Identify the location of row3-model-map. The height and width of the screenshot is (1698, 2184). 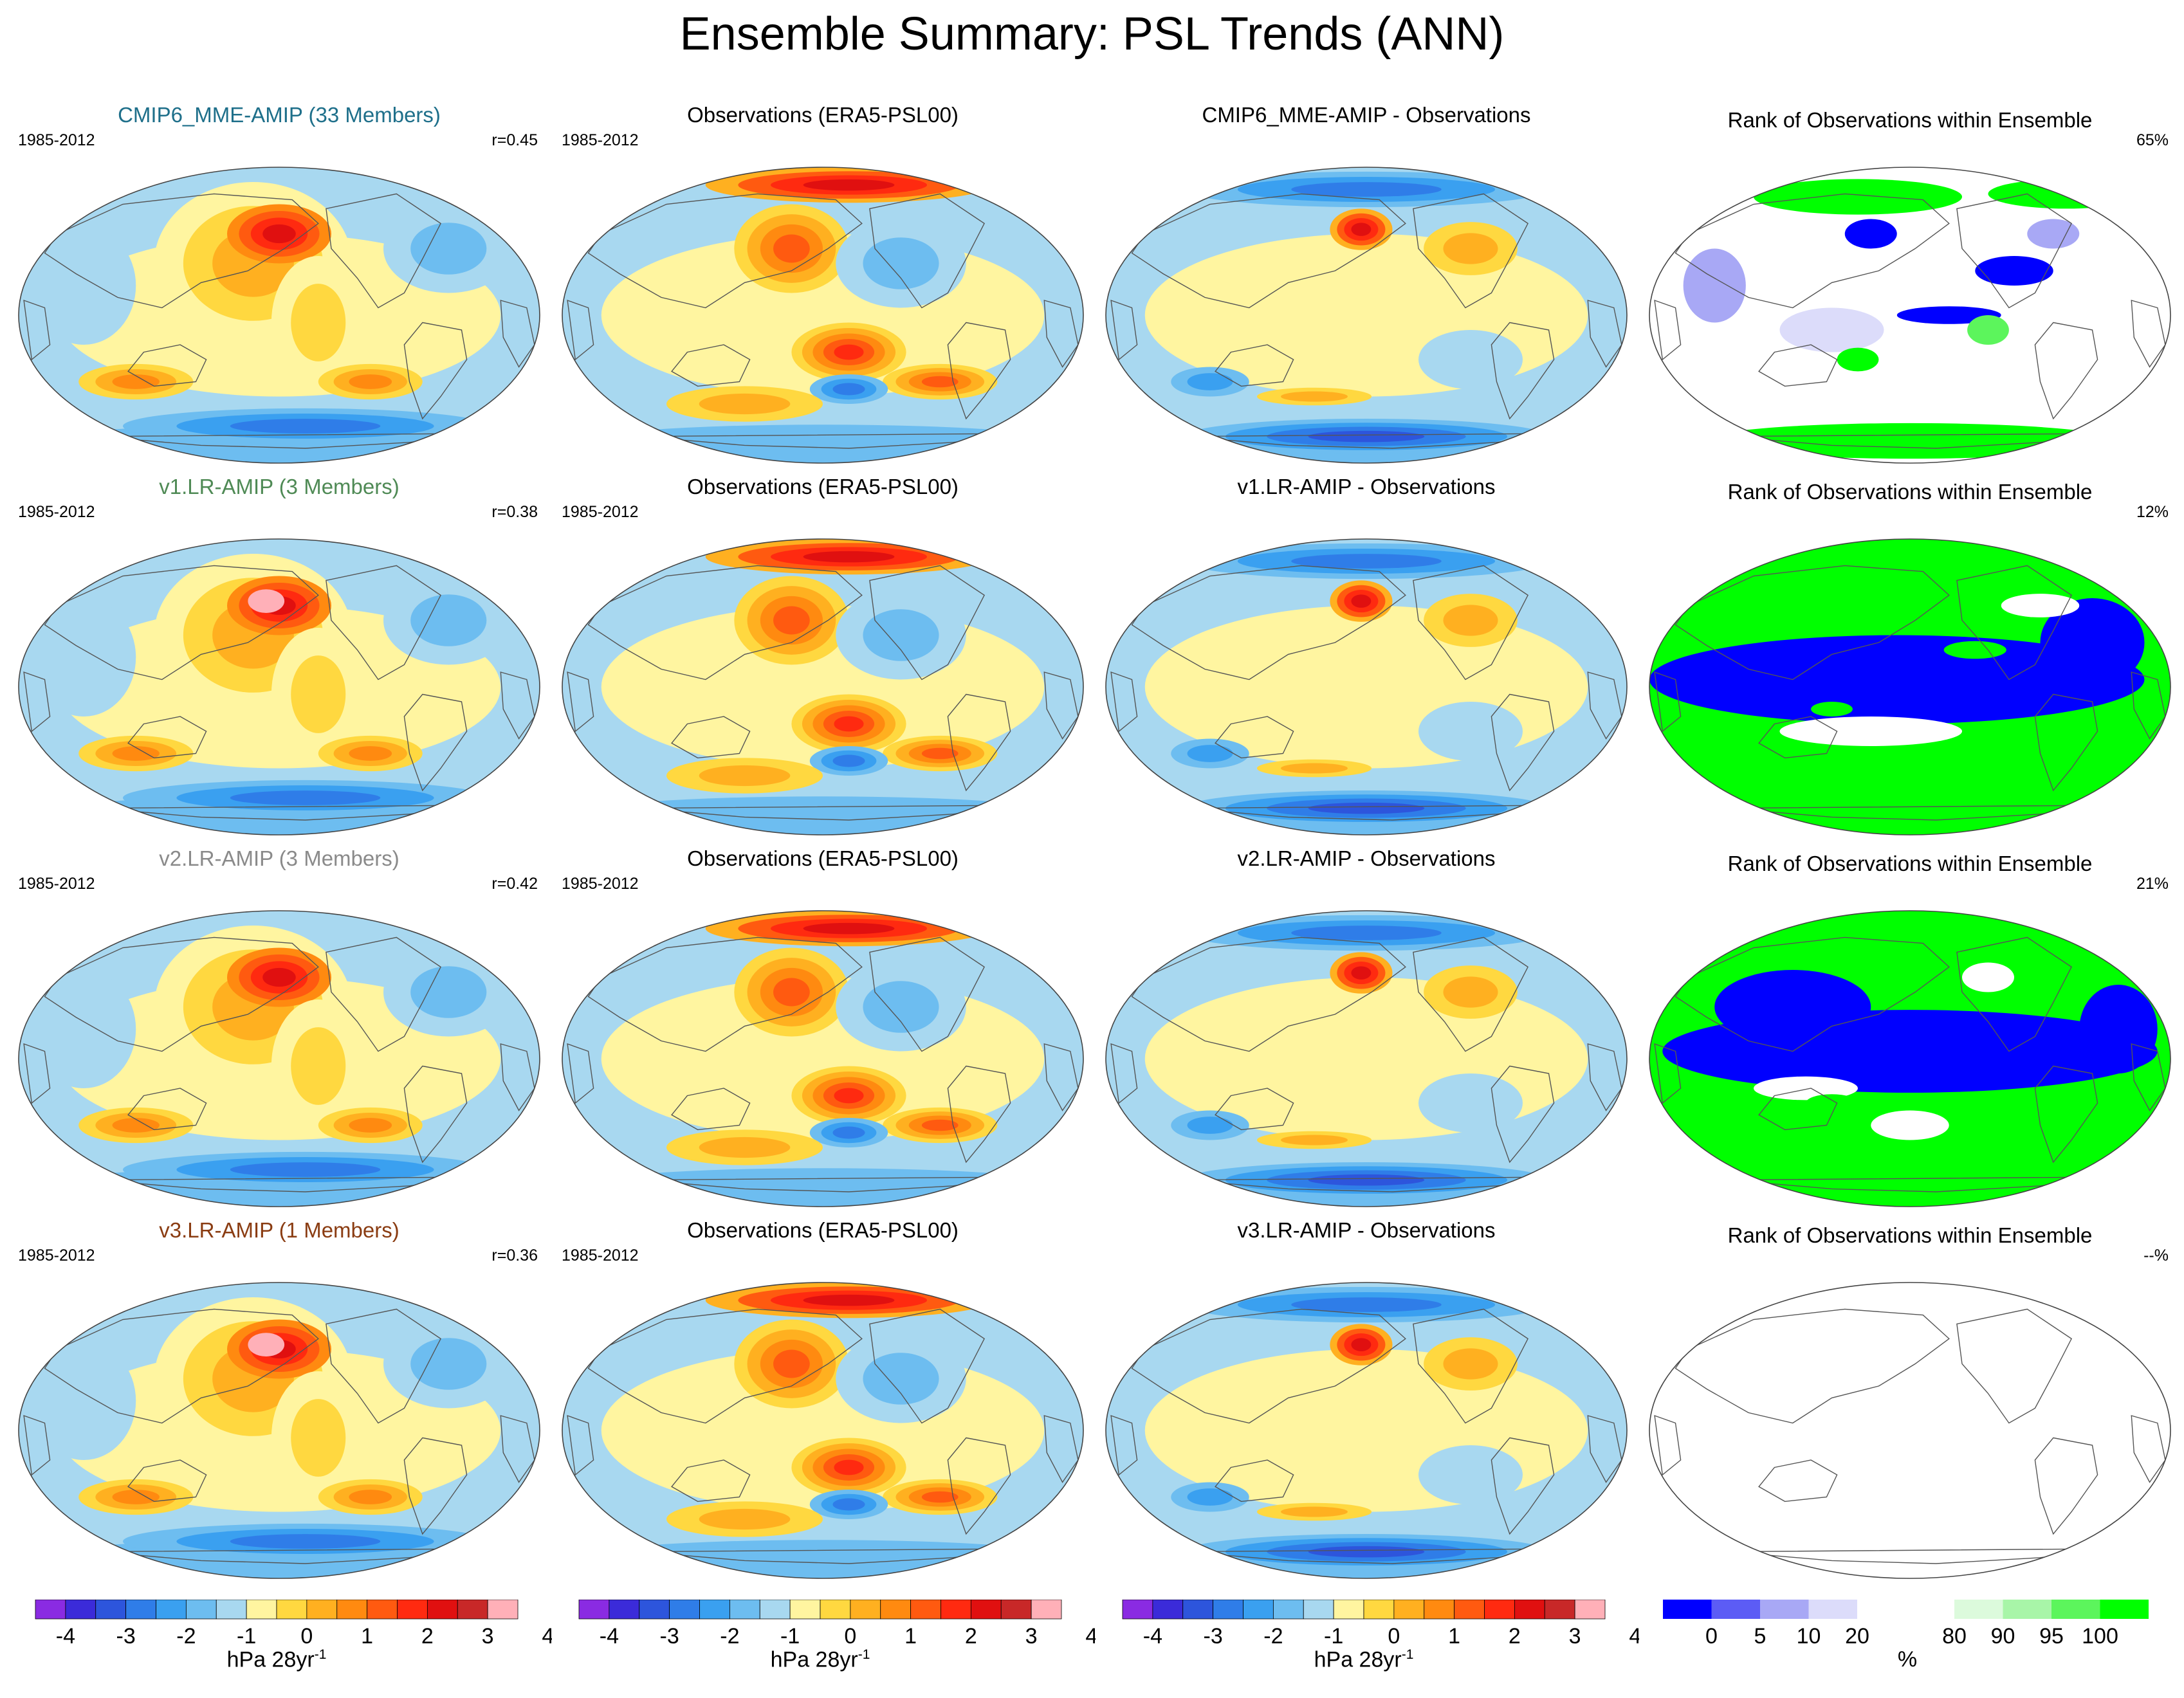
(279, 1058).